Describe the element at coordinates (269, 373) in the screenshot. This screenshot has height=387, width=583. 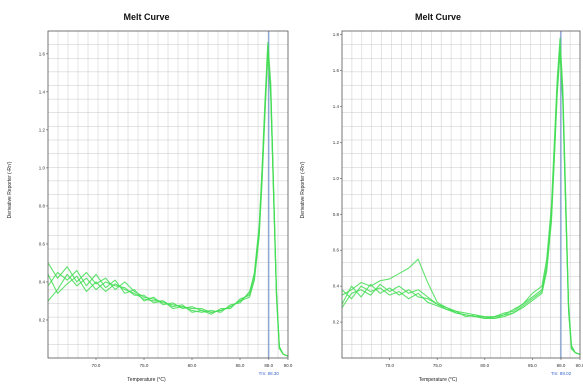
I see `tm-label: Tm: 88.30` at that location.